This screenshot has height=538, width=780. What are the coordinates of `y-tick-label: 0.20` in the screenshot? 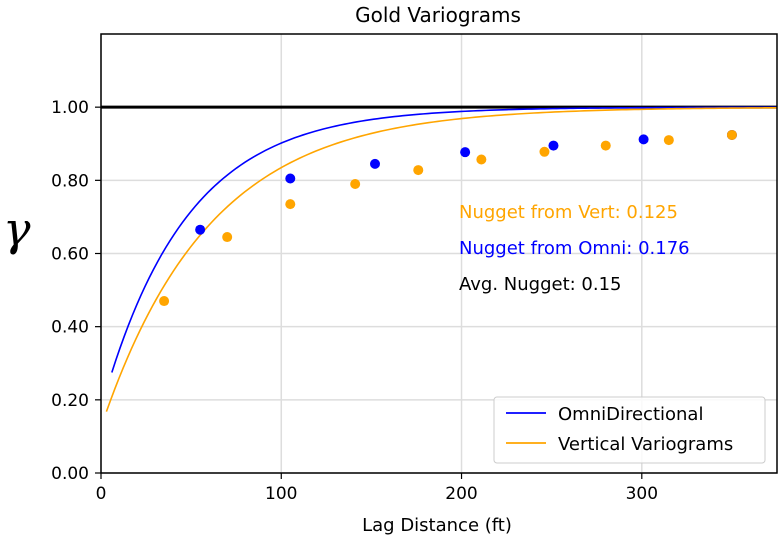 It's located at (70, 401).